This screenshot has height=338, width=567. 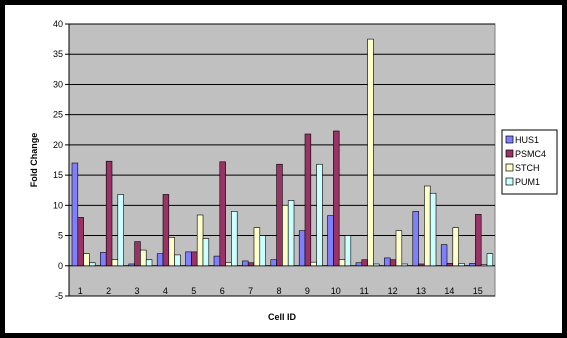 I want to click on x-tick-label: 7, so click(x=250, y=291).